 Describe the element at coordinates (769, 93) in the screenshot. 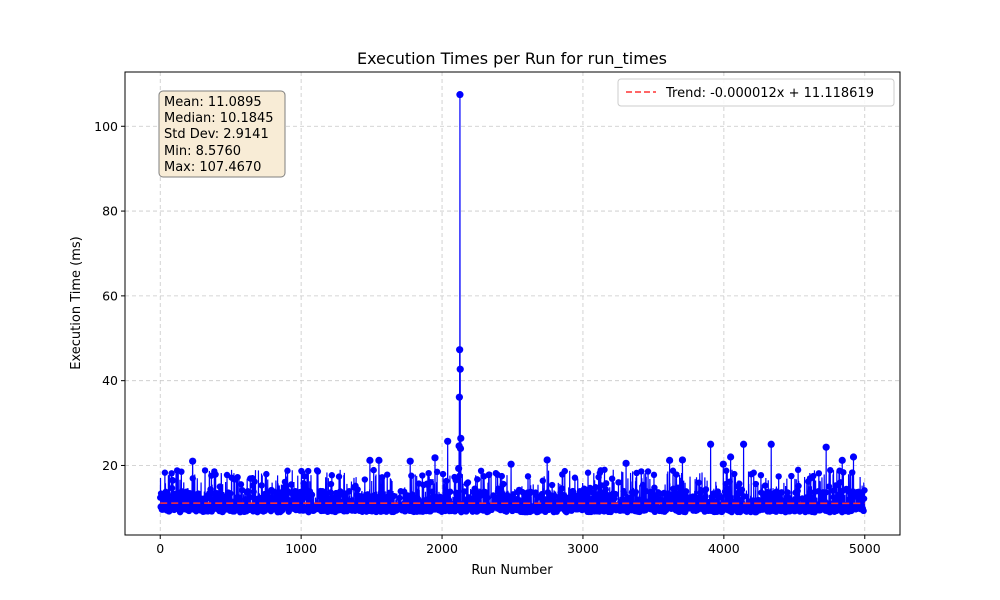

I see `legend-trend-label: Trend: -0.000012x + 11.118619` at that location.